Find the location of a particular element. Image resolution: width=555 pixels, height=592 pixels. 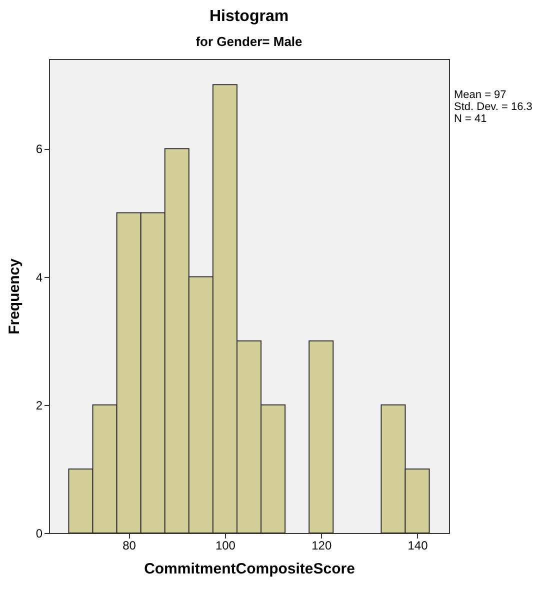

text: Mean = 97 is located at coordinates (480, 95).